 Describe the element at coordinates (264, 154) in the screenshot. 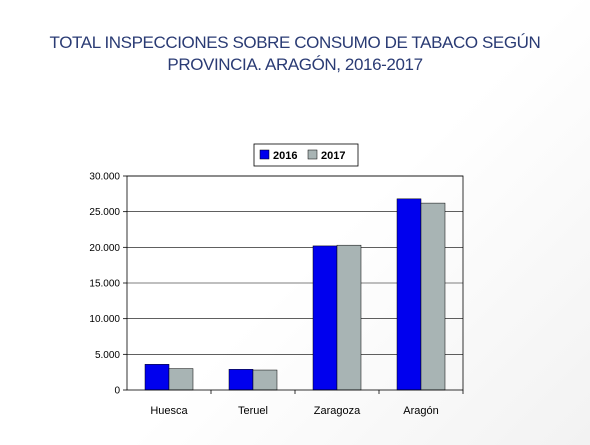

I see `legend-swatch-2016` at that location.